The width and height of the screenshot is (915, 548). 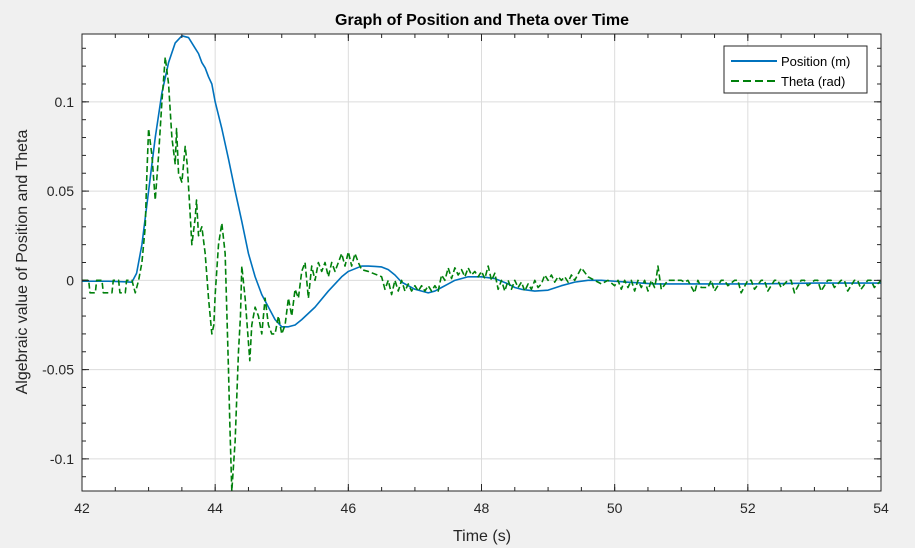 What do you see at coordinates (349, 508) in the screenshot?
I see `x-tick-label: 46` at bounding box center [349, 508].